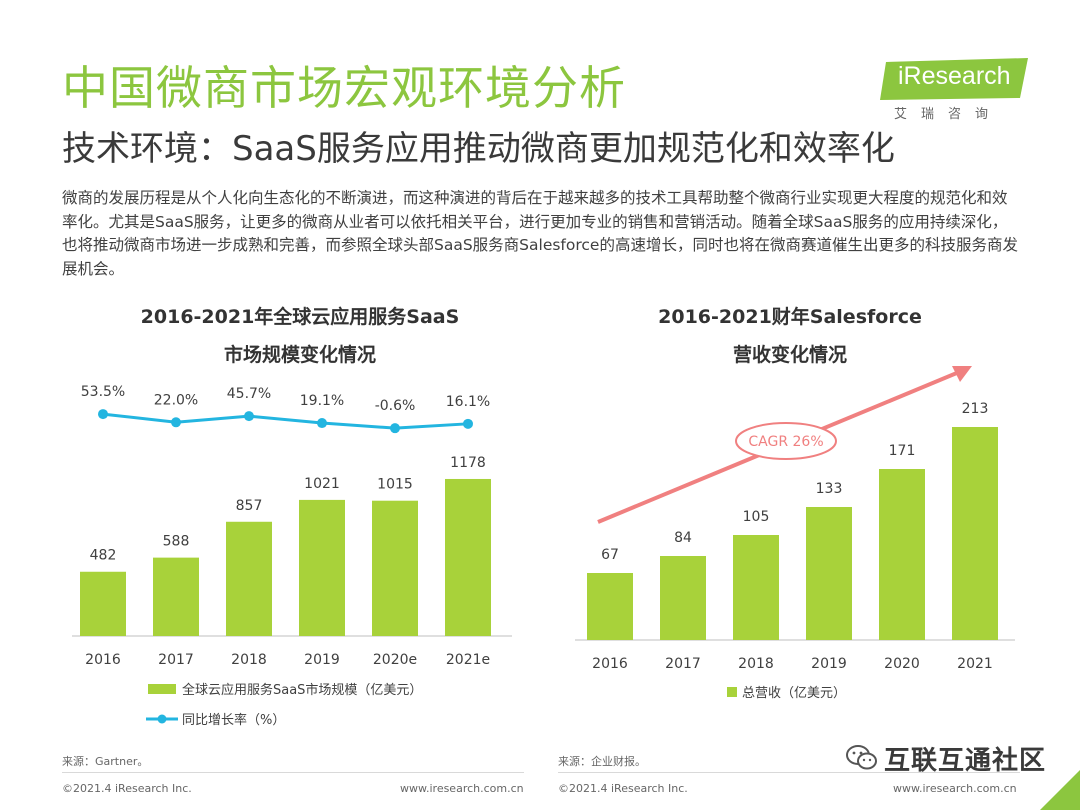  I want to click on right-source: 来源：企业财报。, so click(602, 761).